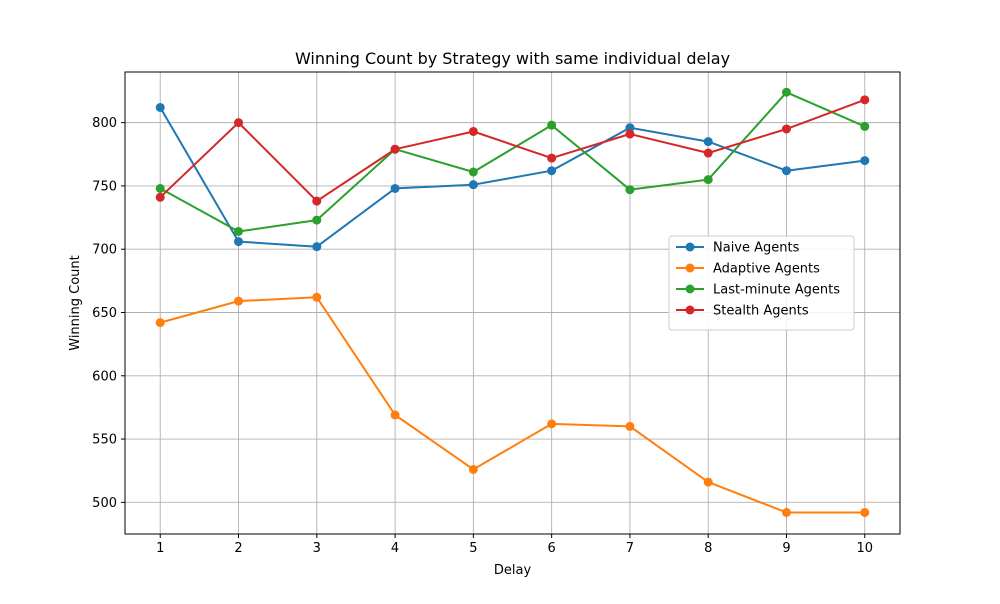 Image resolution: width=1000 pixels, height=604 pixels. What do you see at coordinates (786, 548) in the screenshot?
I see `x-tick-label: 9` at bounding box center [786, 548].